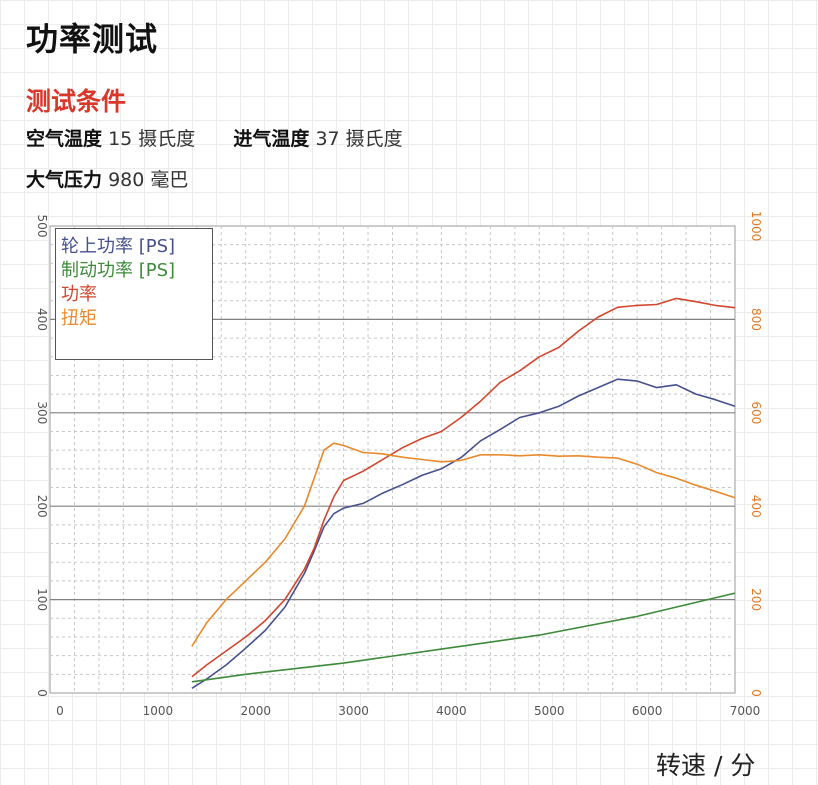  I want to click on legend-entry-brake-power: 制动功率 [PS], so click(118, 270).